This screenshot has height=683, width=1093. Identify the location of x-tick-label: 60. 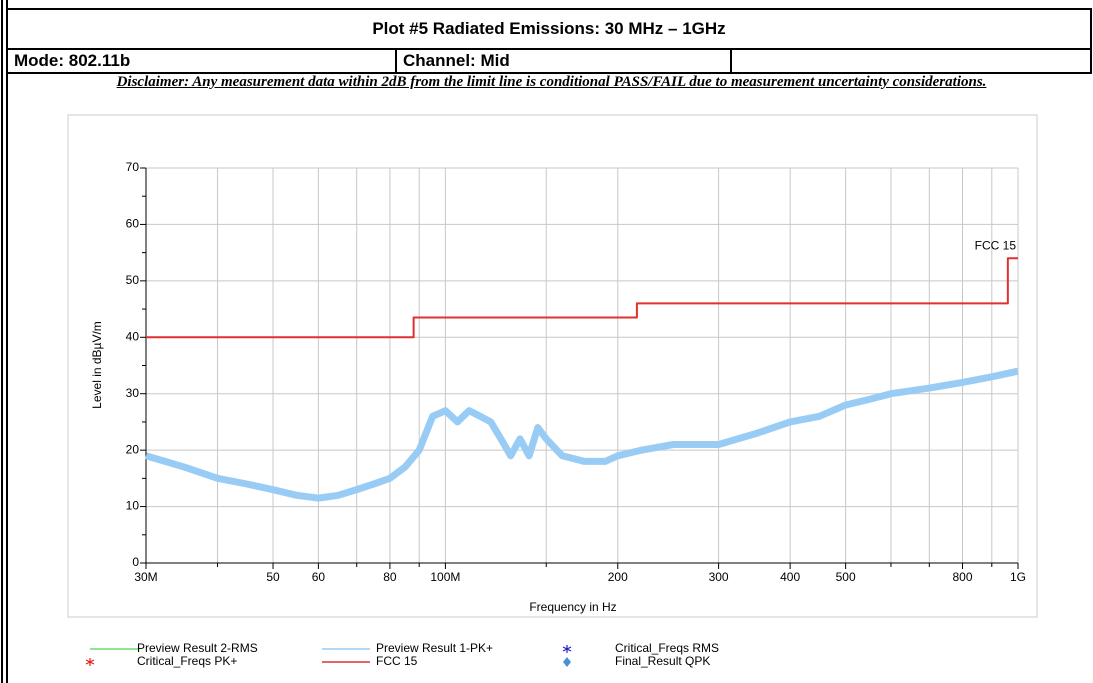
(319, 577).